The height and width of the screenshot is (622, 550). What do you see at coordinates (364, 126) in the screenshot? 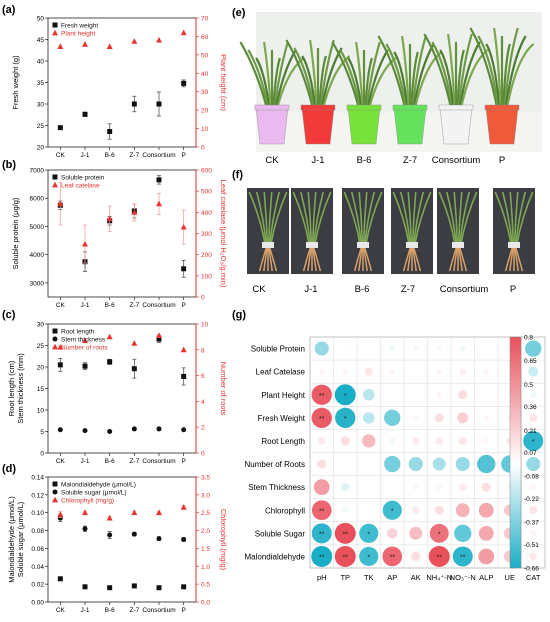
I see `flower-pot` at bounding box center [364, 126].